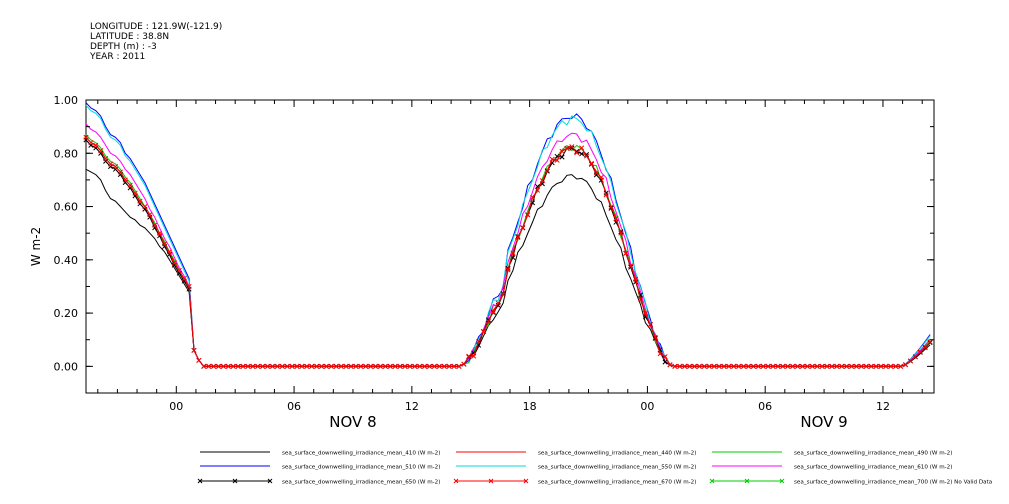 The width and height of the screenshot is (1009, 504). I want to click on x-tick-label: 06, so click(294, 406).